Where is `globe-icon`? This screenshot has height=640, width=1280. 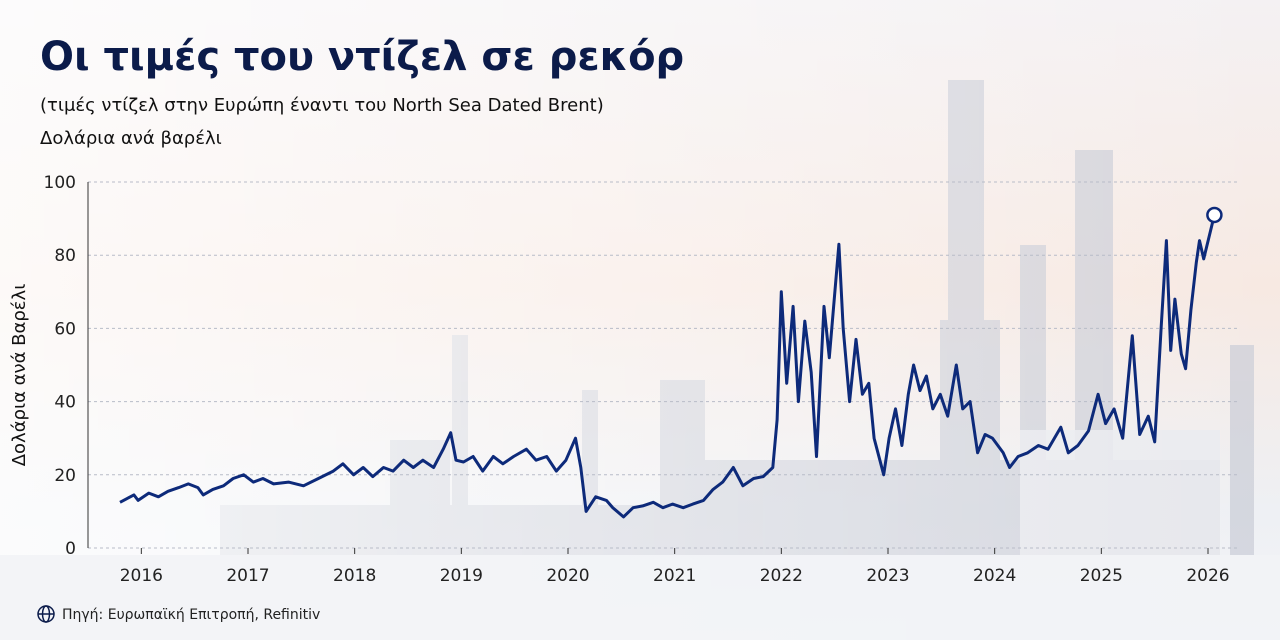
globe-icon is located at coordinates (46, 614).